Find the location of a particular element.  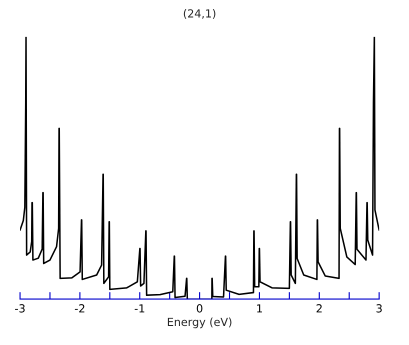

x-tick-label: -3 is located at coordinates (20, 308).